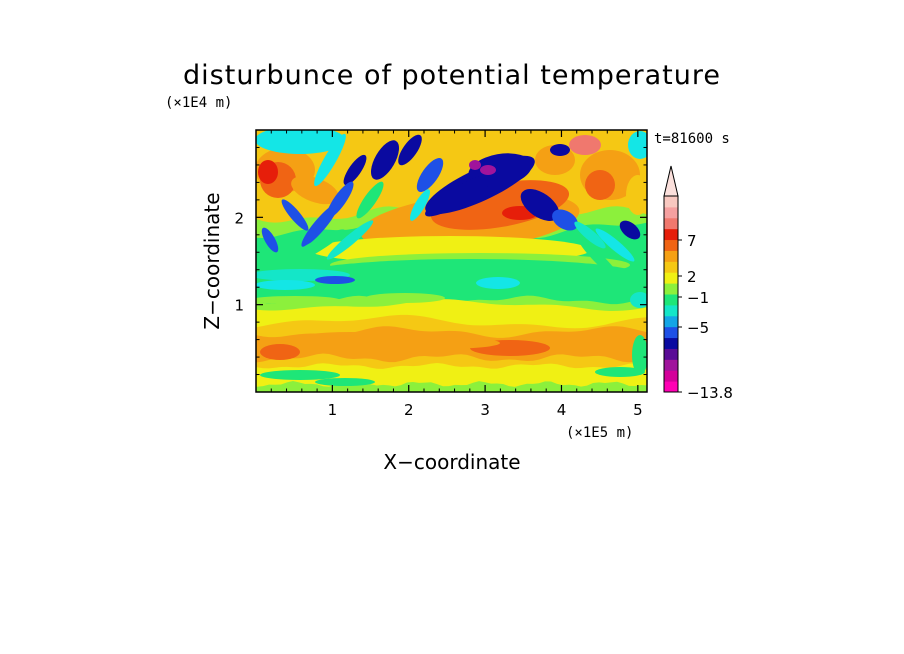 This screenshot has height=654, width=904. What do you see at coordinates (692, 139) in the screenshot?
I see `time-label: t=81600 s` at bounding box center [692, 139].